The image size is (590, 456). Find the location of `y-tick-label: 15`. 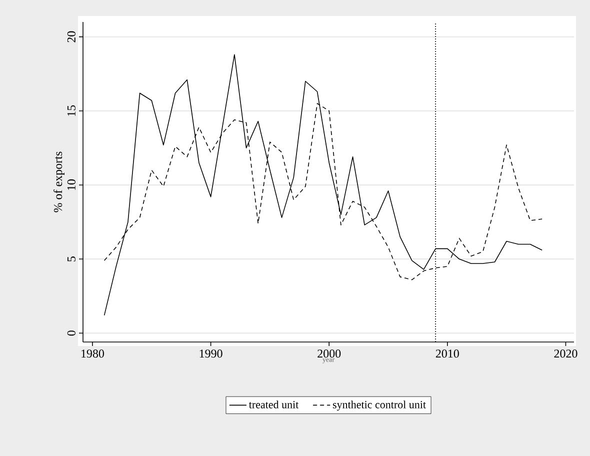

y-tick-label: 15 is located at coordinates (71, 110).